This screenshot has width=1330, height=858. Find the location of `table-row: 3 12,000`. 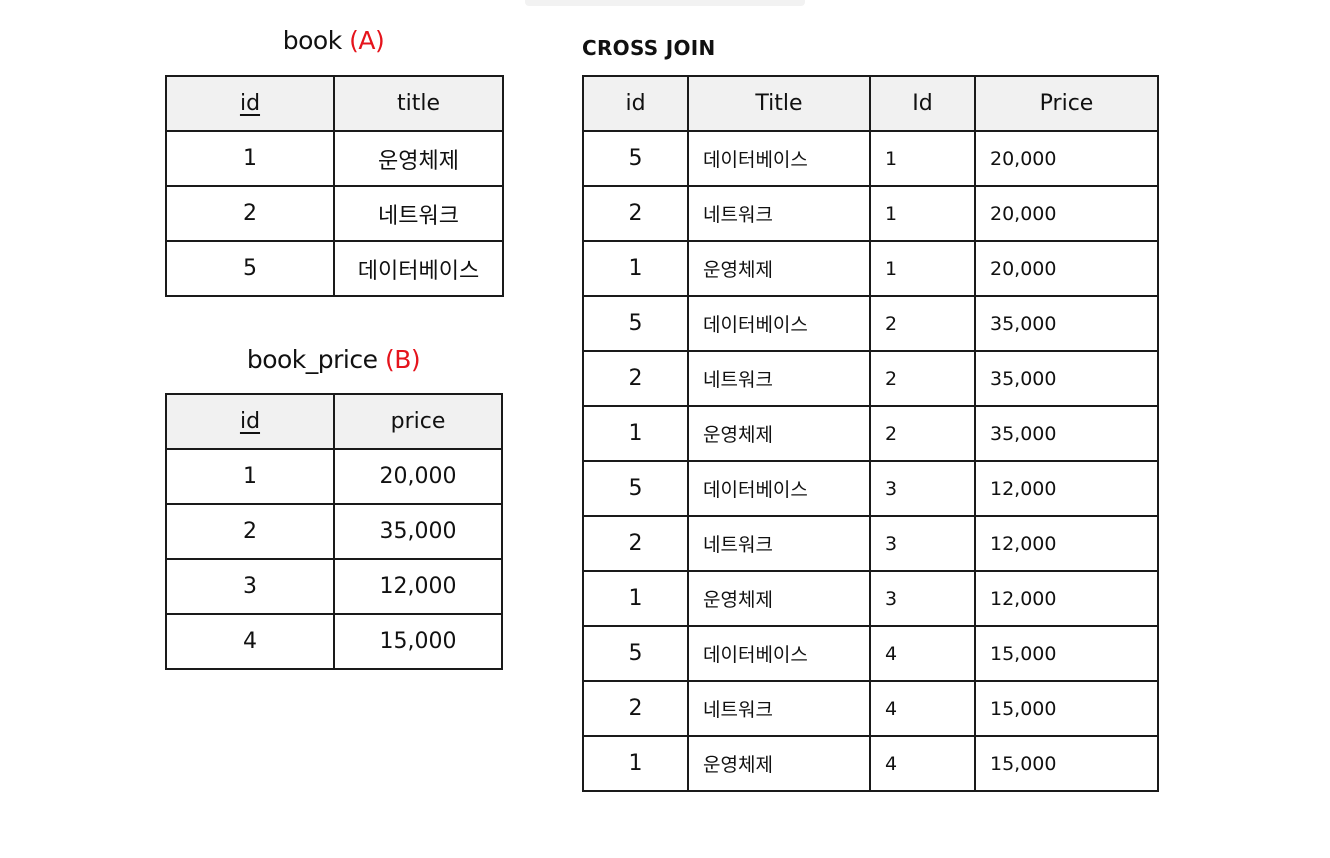

table-row: 3 12,000 is located at coordinates (334, 586).